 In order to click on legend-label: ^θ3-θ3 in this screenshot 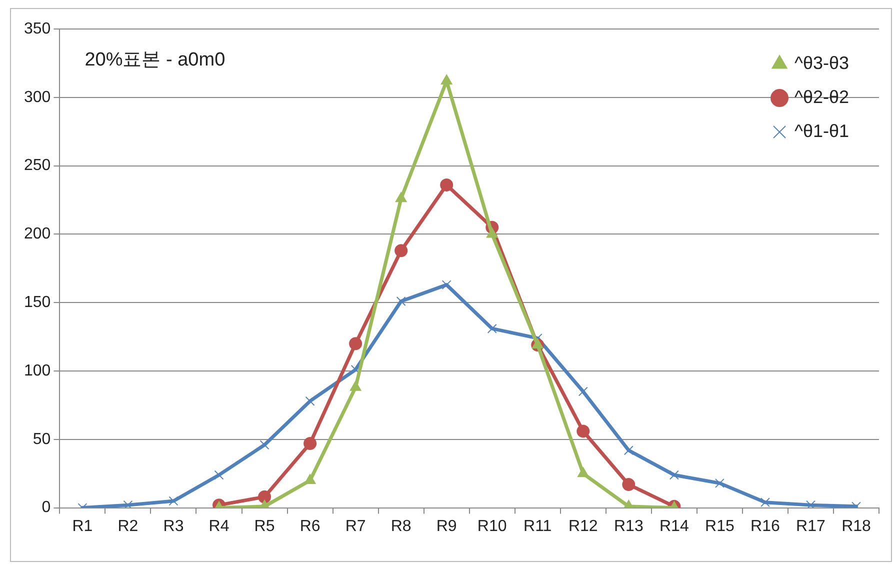, I will do `click(821, 62)`.